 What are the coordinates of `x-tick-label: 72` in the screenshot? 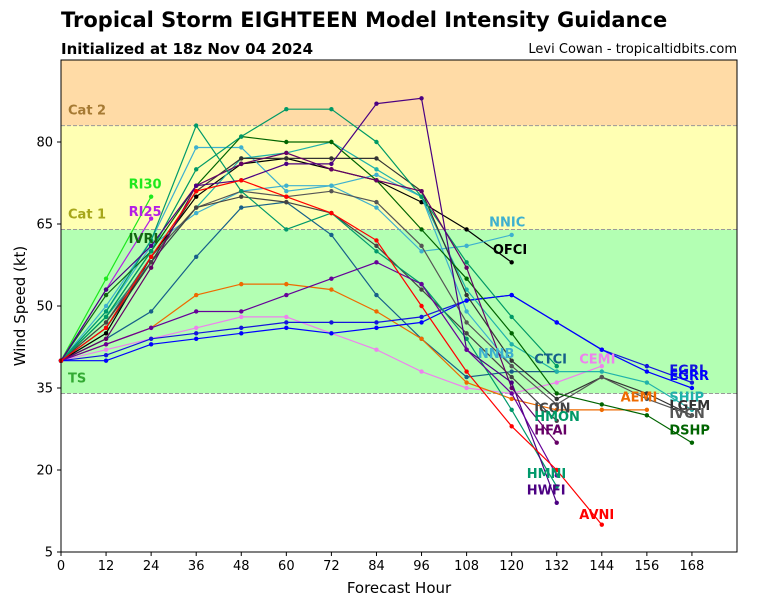 It's located at (331, 566).